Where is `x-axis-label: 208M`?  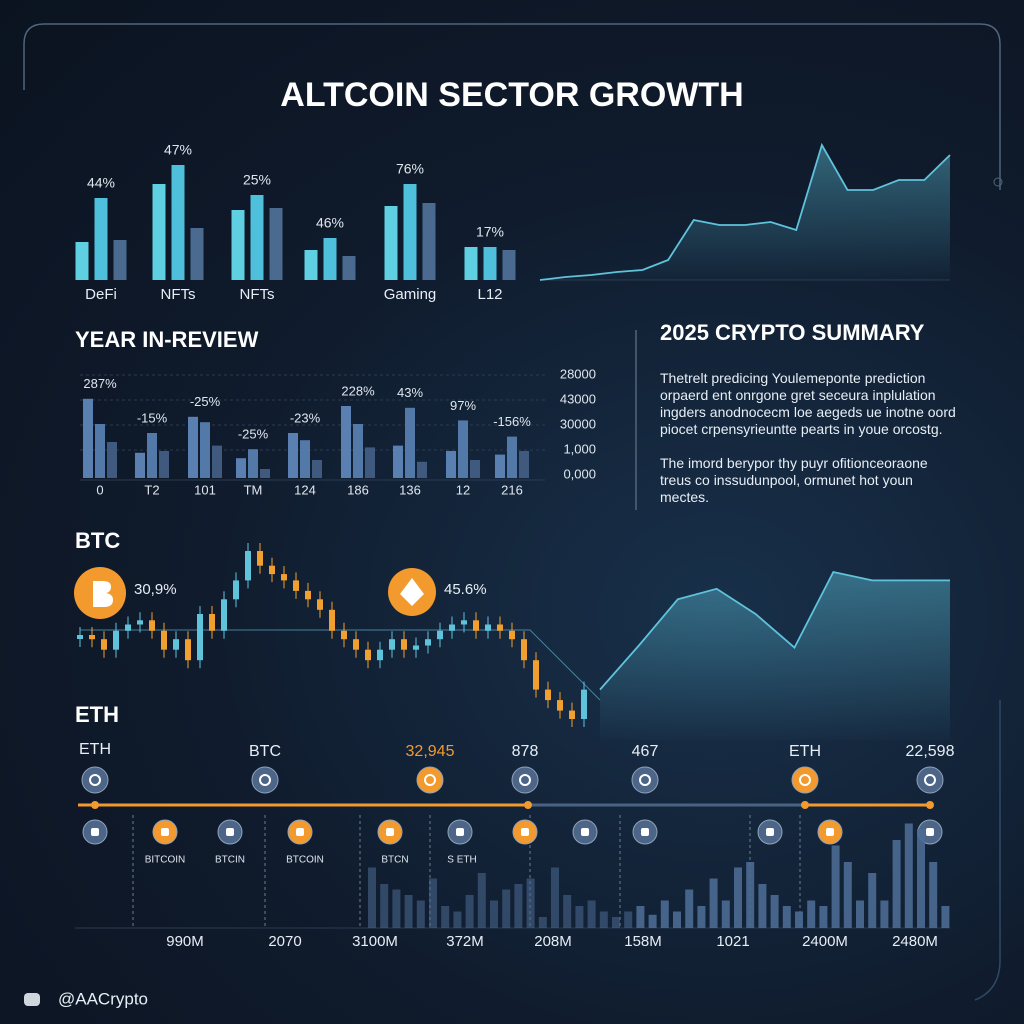
x-axis-label: 208M is located at coordinates (553, 941).